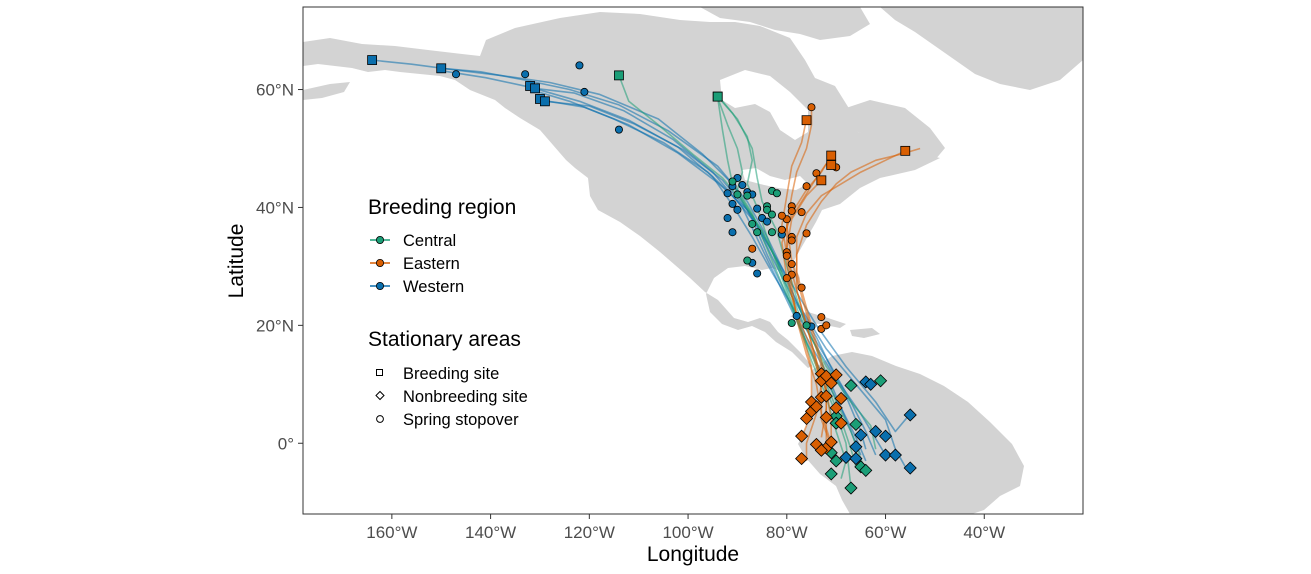 This screenshot has width=1311, height=574. Describe the element at coordinates (981, 48) in the screenshot. I see `land-greenland` at that location.